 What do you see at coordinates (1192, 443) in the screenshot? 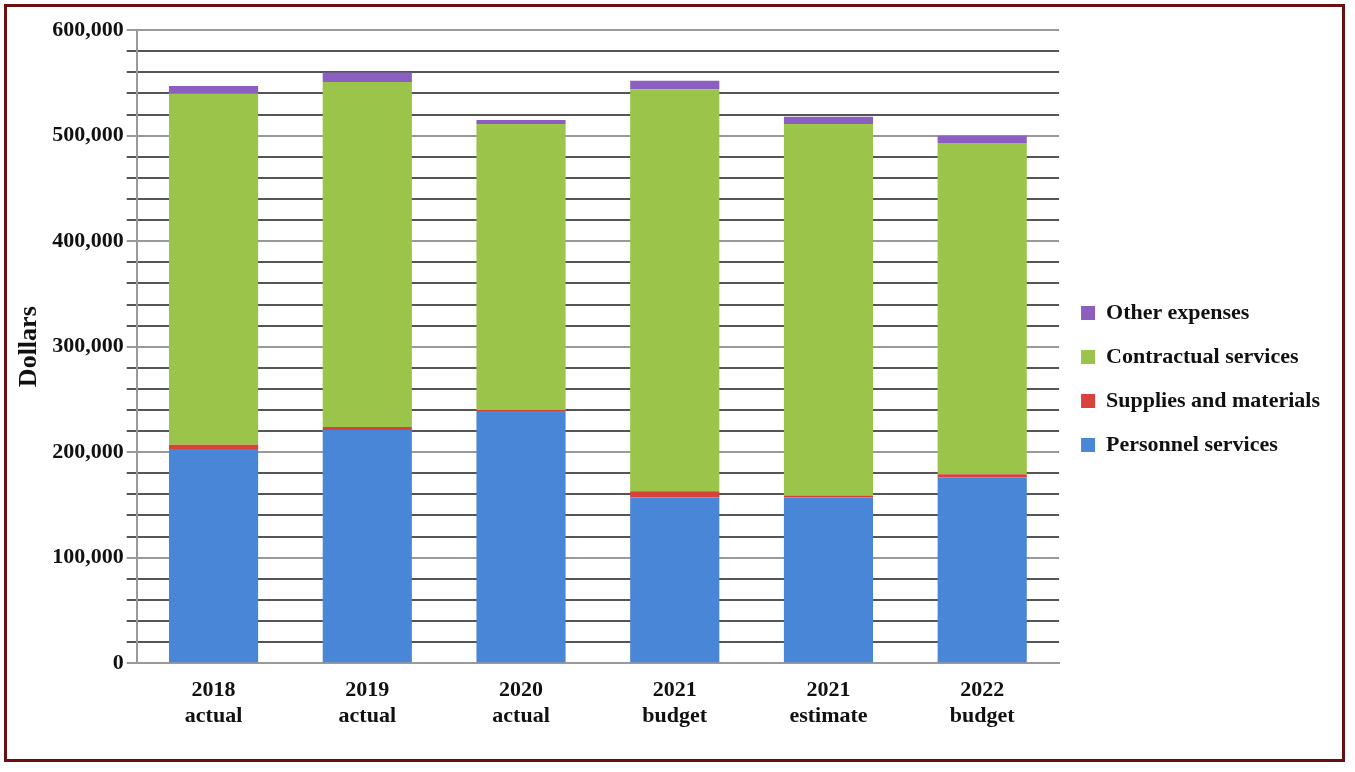
I see `legend-label: Personnel services` at bounding box center [1192, 443].